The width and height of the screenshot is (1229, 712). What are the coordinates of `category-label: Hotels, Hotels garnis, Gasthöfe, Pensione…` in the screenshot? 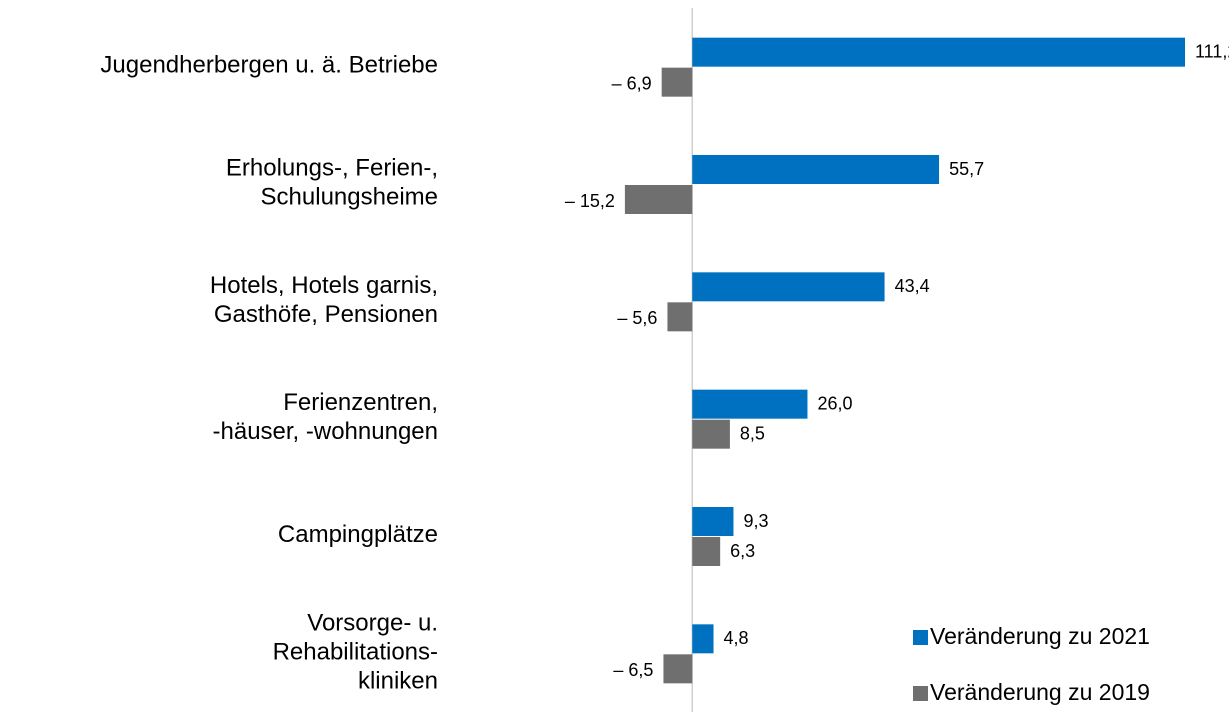 It's located at (324, 300).